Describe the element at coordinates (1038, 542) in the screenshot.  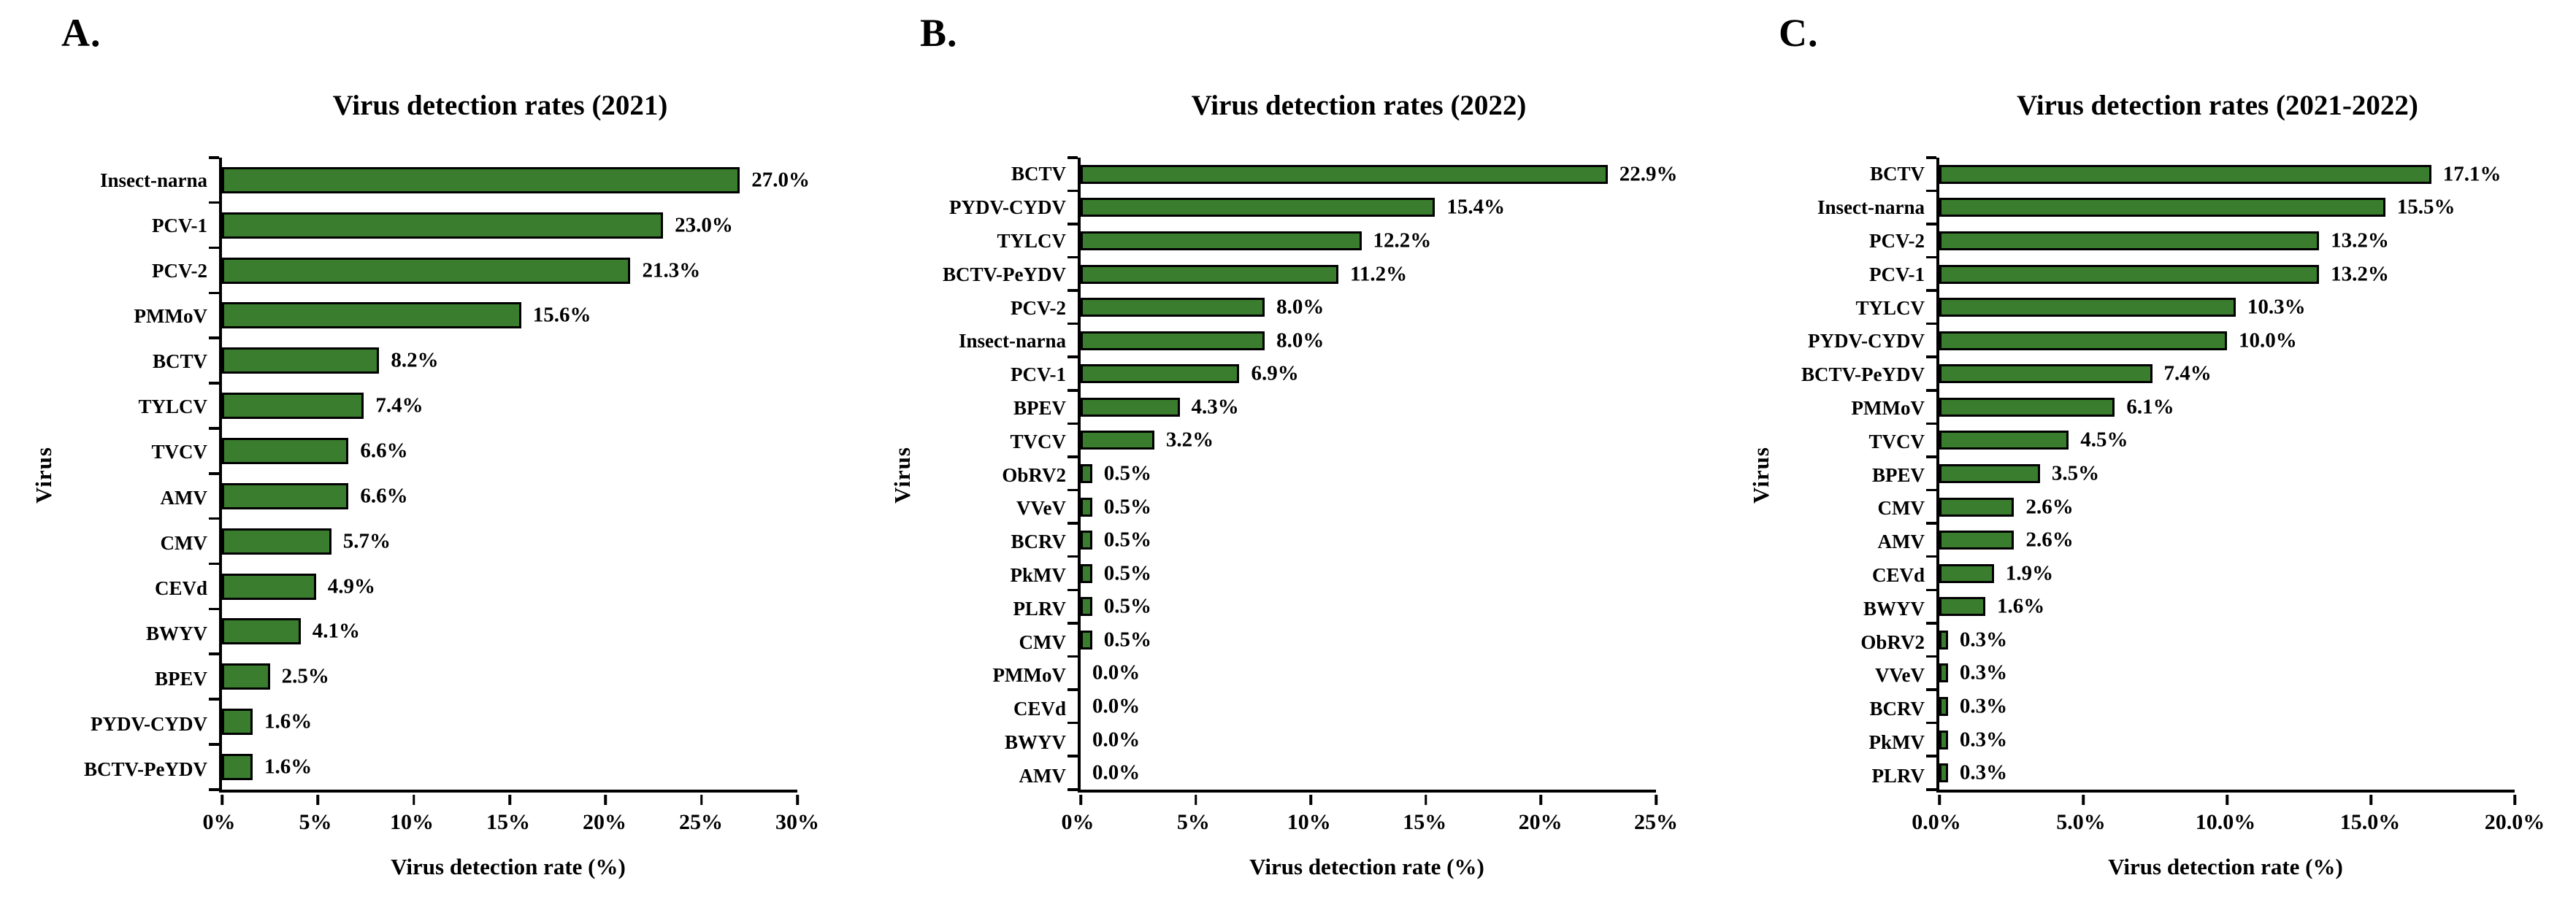
I see `category-label: BCRV` at that location.